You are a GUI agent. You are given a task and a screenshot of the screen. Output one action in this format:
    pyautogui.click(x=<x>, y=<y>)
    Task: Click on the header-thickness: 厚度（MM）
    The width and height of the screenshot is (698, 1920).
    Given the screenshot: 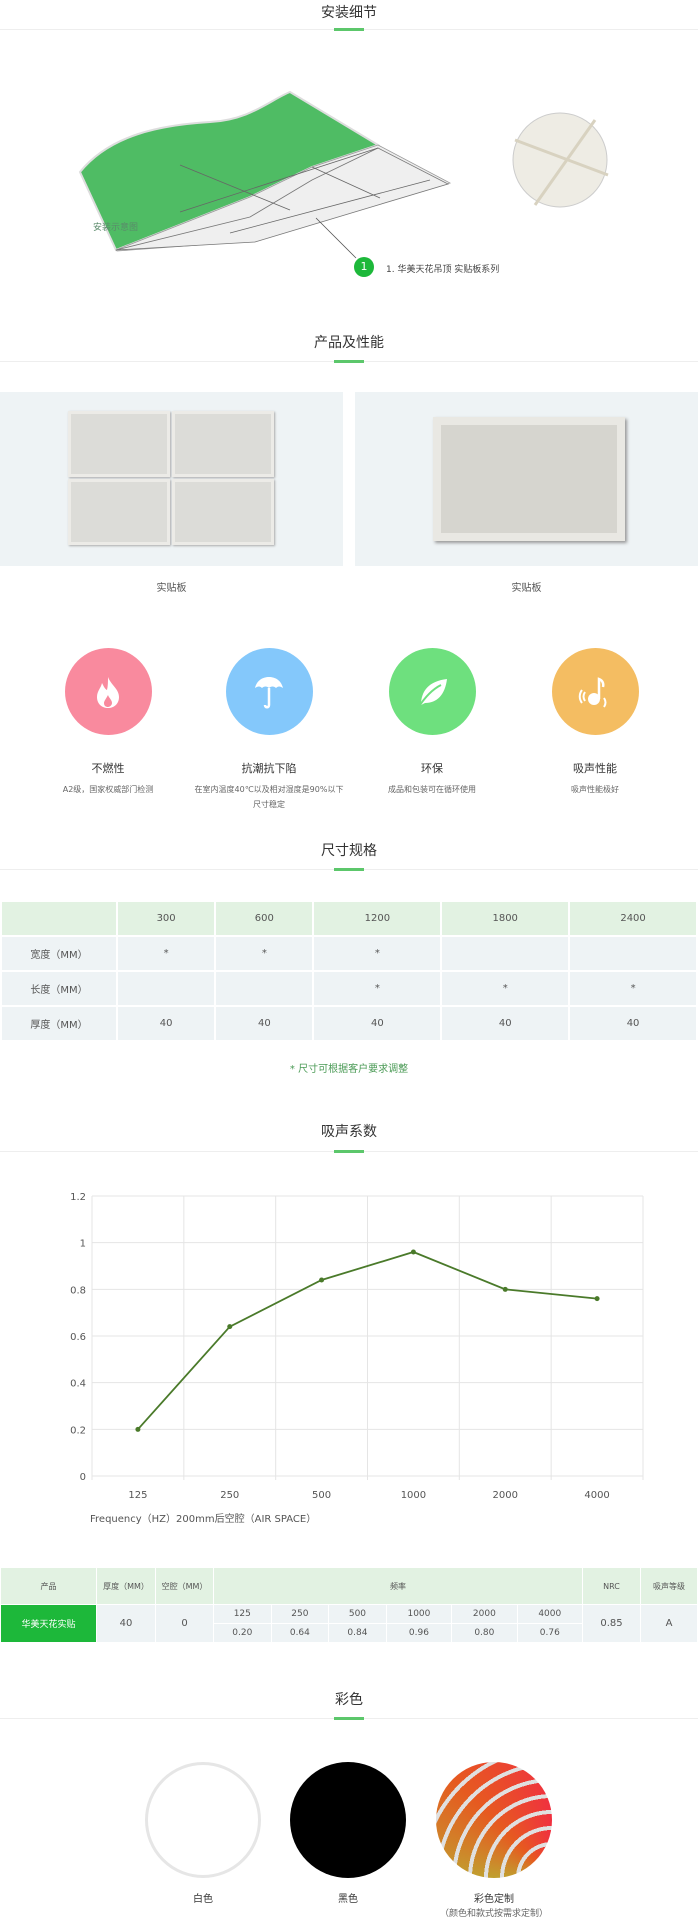 What is the action you would take?
    pyautogui.click(x=126, y=1586)
    